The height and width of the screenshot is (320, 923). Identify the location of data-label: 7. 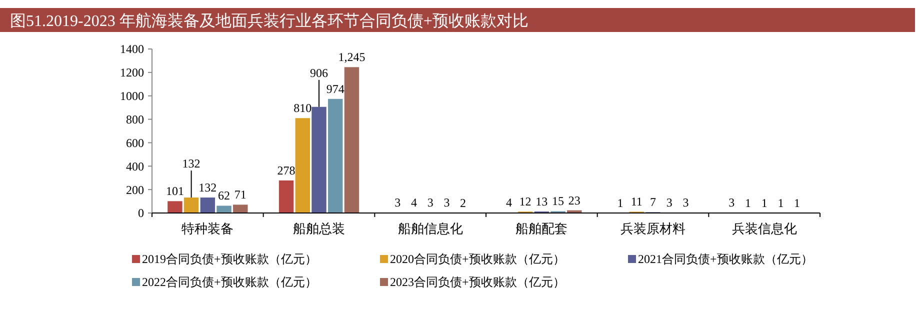
(653, 202).